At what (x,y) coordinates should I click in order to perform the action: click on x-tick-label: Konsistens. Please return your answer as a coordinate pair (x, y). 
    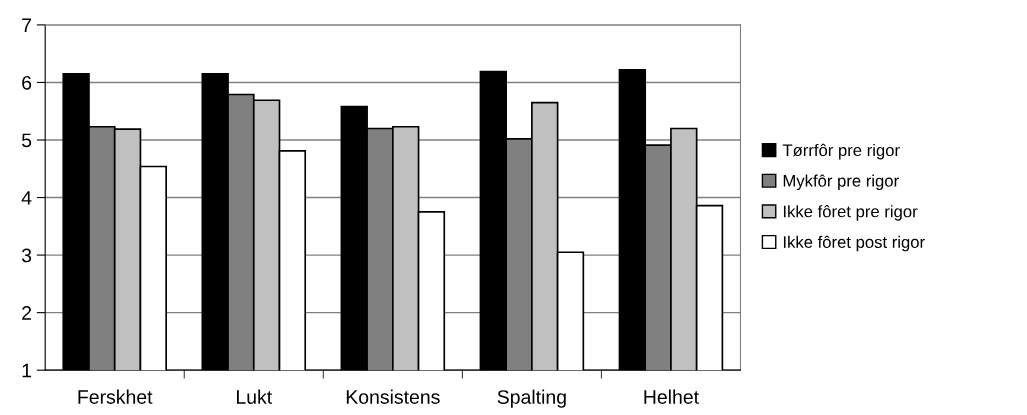
    Looking at the image, I should click on (393, 396).